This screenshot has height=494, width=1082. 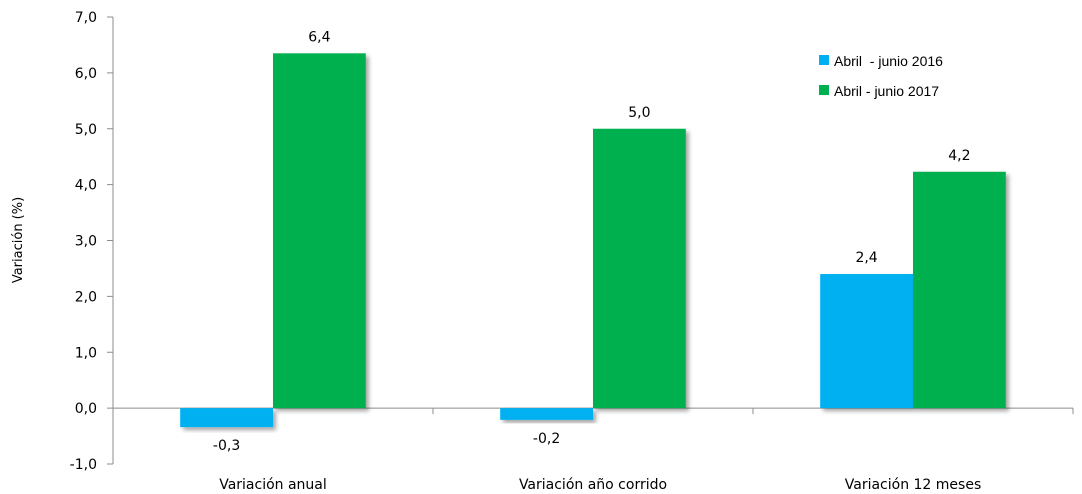 What do you see at coordinates (273, 485) in the screenshot?
I see `x-tick-label: Variación anual` at bounding box center [273, 485].